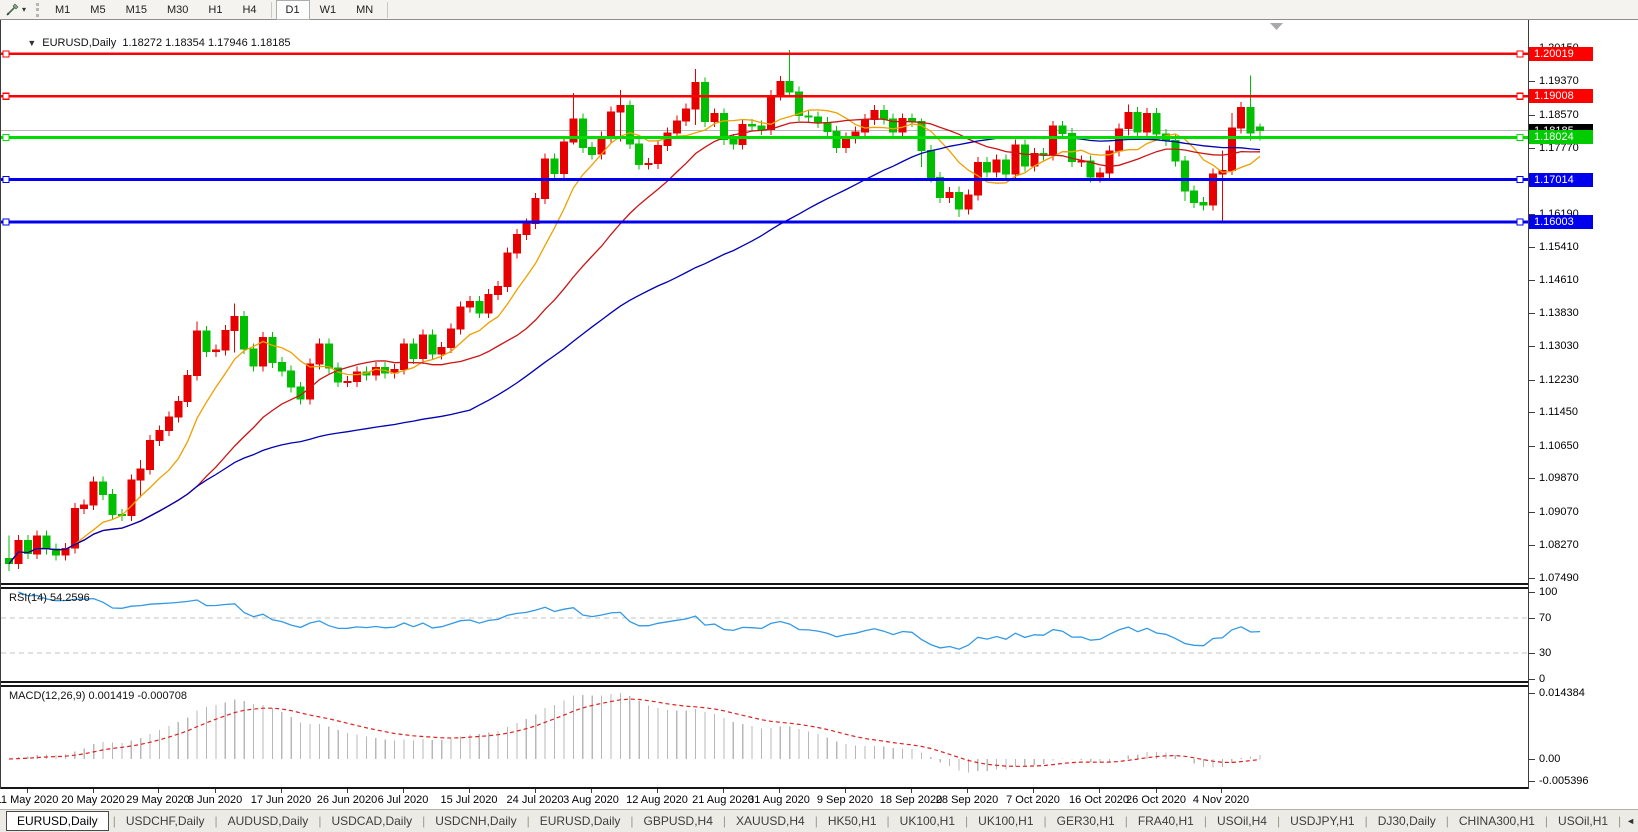  Describe the element at coordinates (1550, 759) in the screenshot. I see `macd-tick-label: 0.00` at that location.